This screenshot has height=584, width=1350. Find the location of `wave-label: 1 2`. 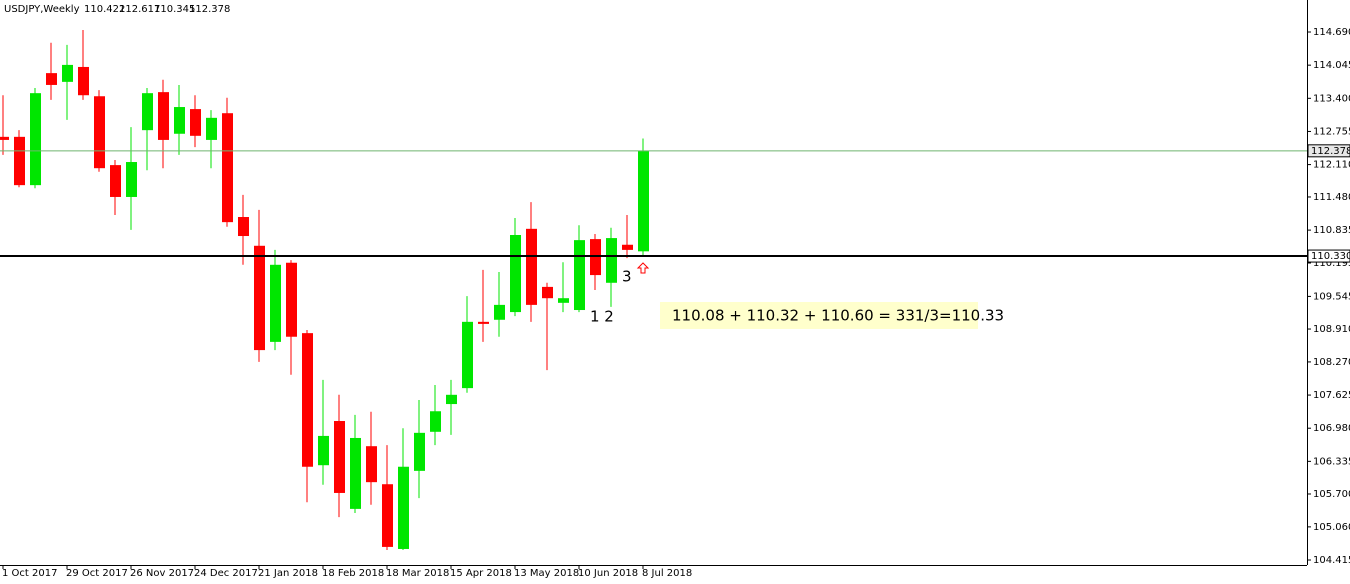

wave-label: 1 2 is located at coordinates (602, 317).